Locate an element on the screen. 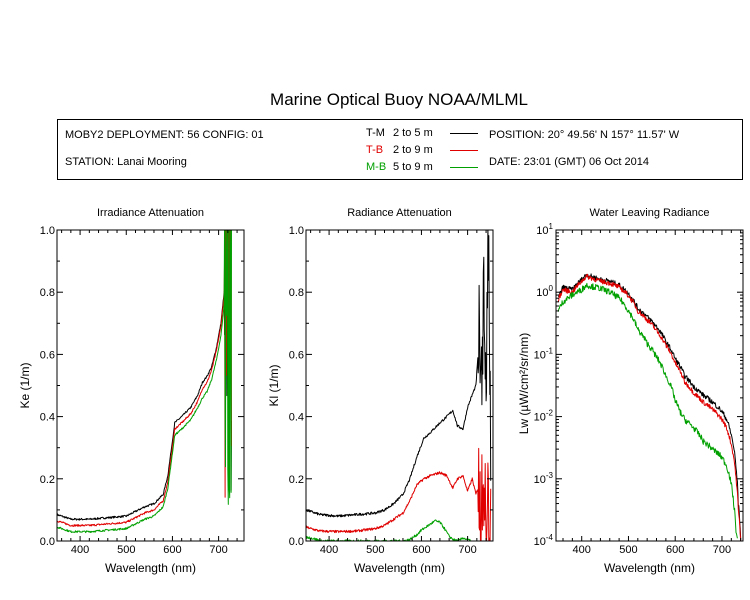 The width and height of the screenshot is (750, 600). y-tick-label: 10⁰ is located at coordinates (544, 291).